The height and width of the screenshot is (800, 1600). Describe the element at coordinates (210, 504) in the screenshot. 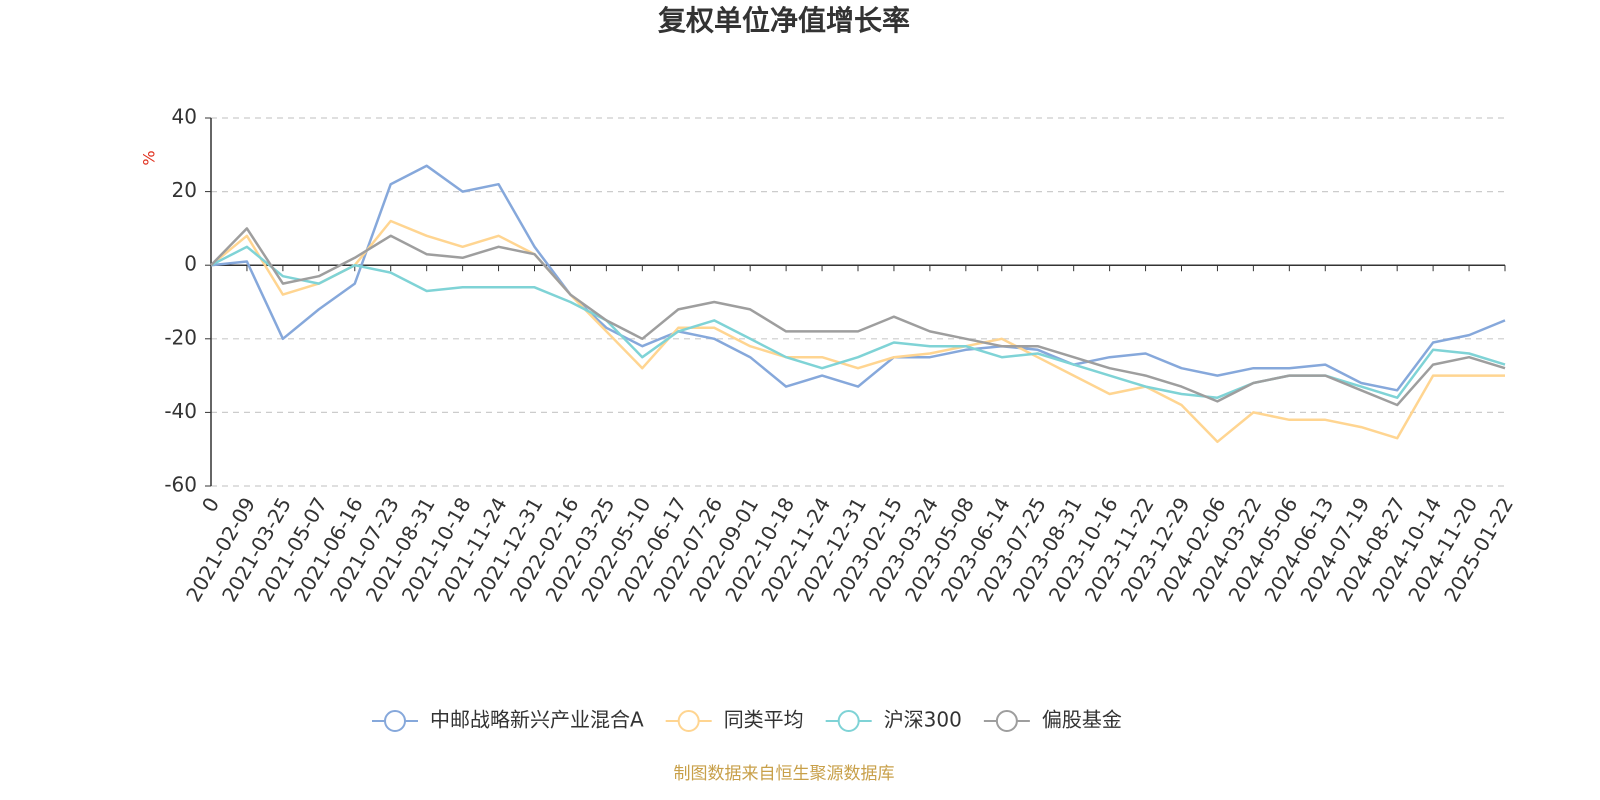

I see `x-tick-label: 0` at that location.